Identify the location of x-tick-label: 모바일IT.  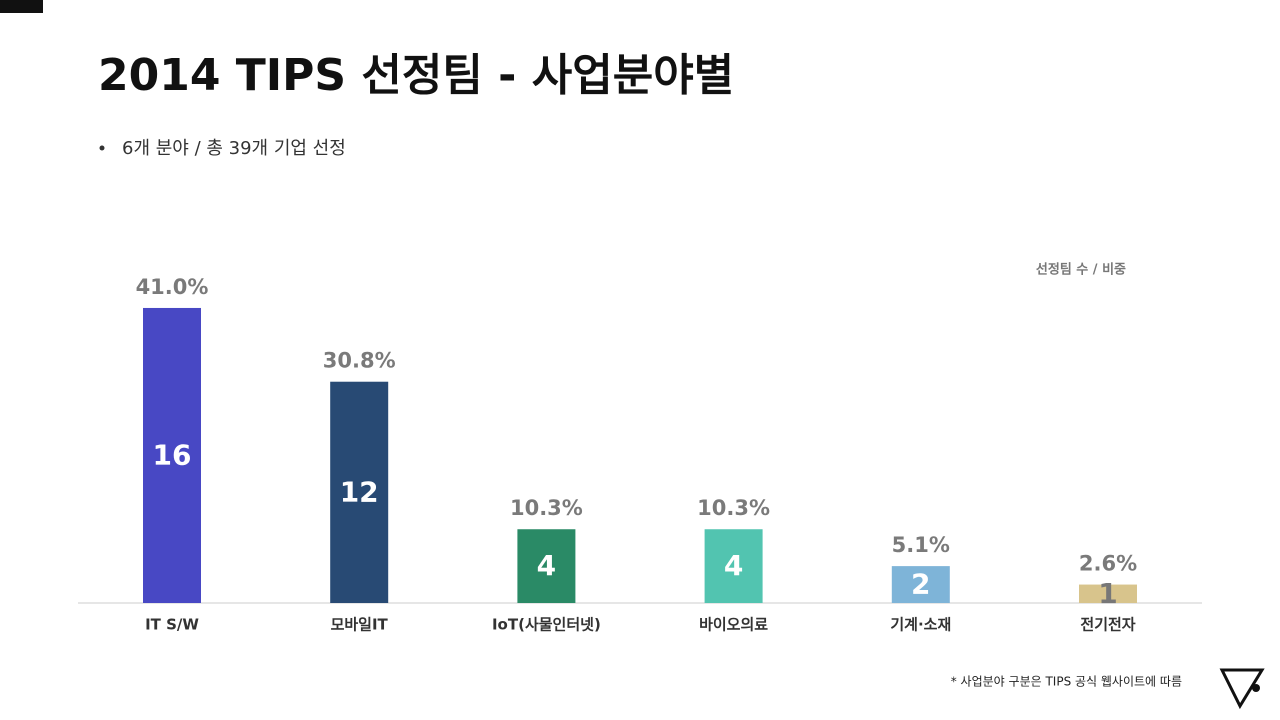
(360, 625).